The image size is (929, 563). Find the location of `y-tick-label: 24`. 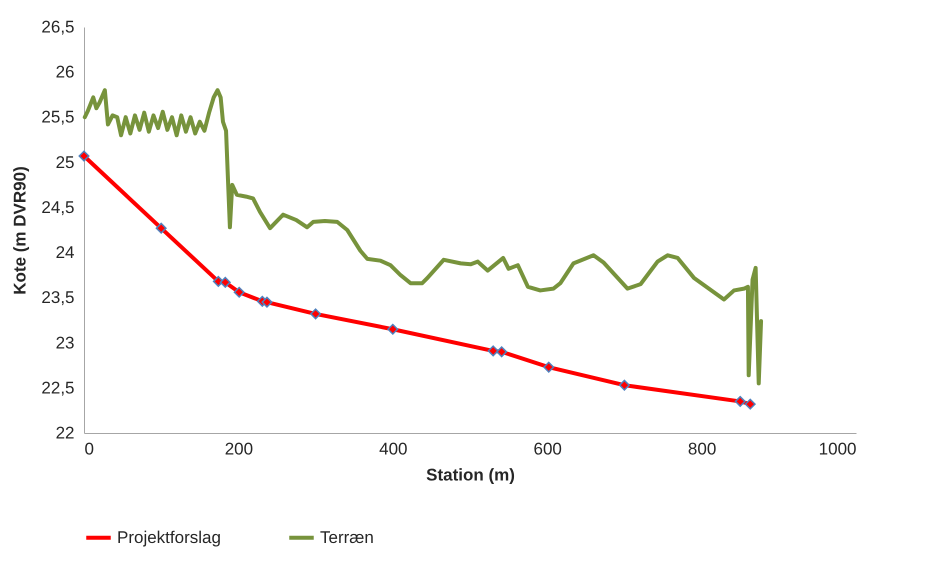

y-tick-label: 24 is located at coordinates (65, 252).